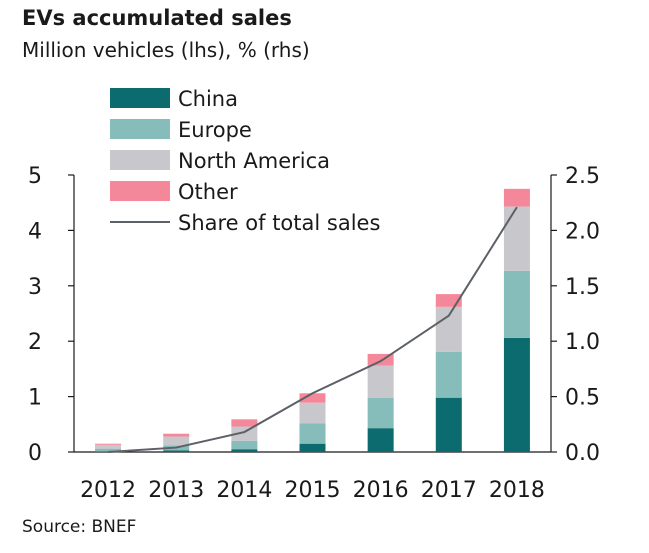 The width and height of the screenshot is (649, 553). What do you see at coordinates (208, 192) in the screenshot?
I see `legend-label: Other` at bounding box center [208, 192].